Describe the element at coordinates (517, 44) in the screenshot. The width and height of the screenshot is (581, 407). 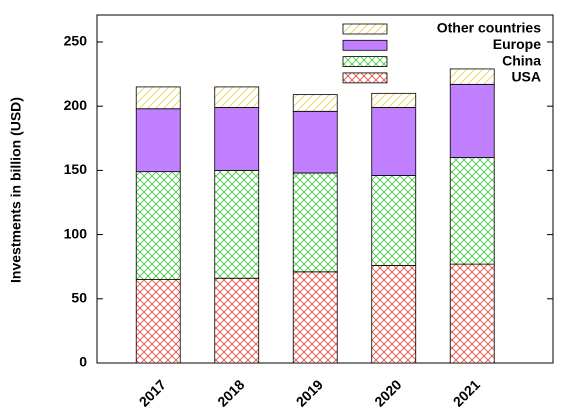
I see `legend-label: Europe` at that location.